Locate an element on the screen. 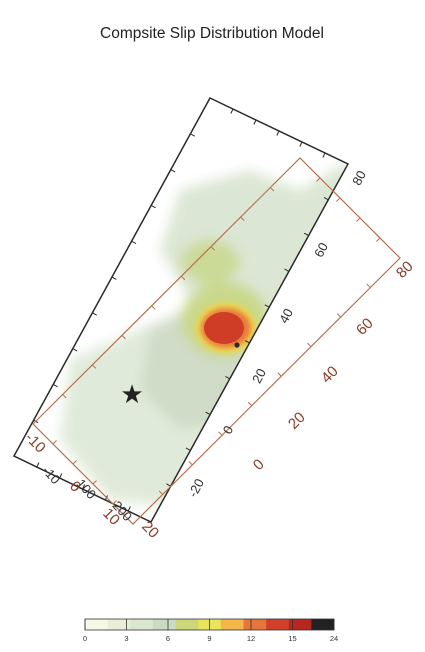 The image size is (425, 652). brown-fault-tick-label: 40 is located at coordinates (330, 375).